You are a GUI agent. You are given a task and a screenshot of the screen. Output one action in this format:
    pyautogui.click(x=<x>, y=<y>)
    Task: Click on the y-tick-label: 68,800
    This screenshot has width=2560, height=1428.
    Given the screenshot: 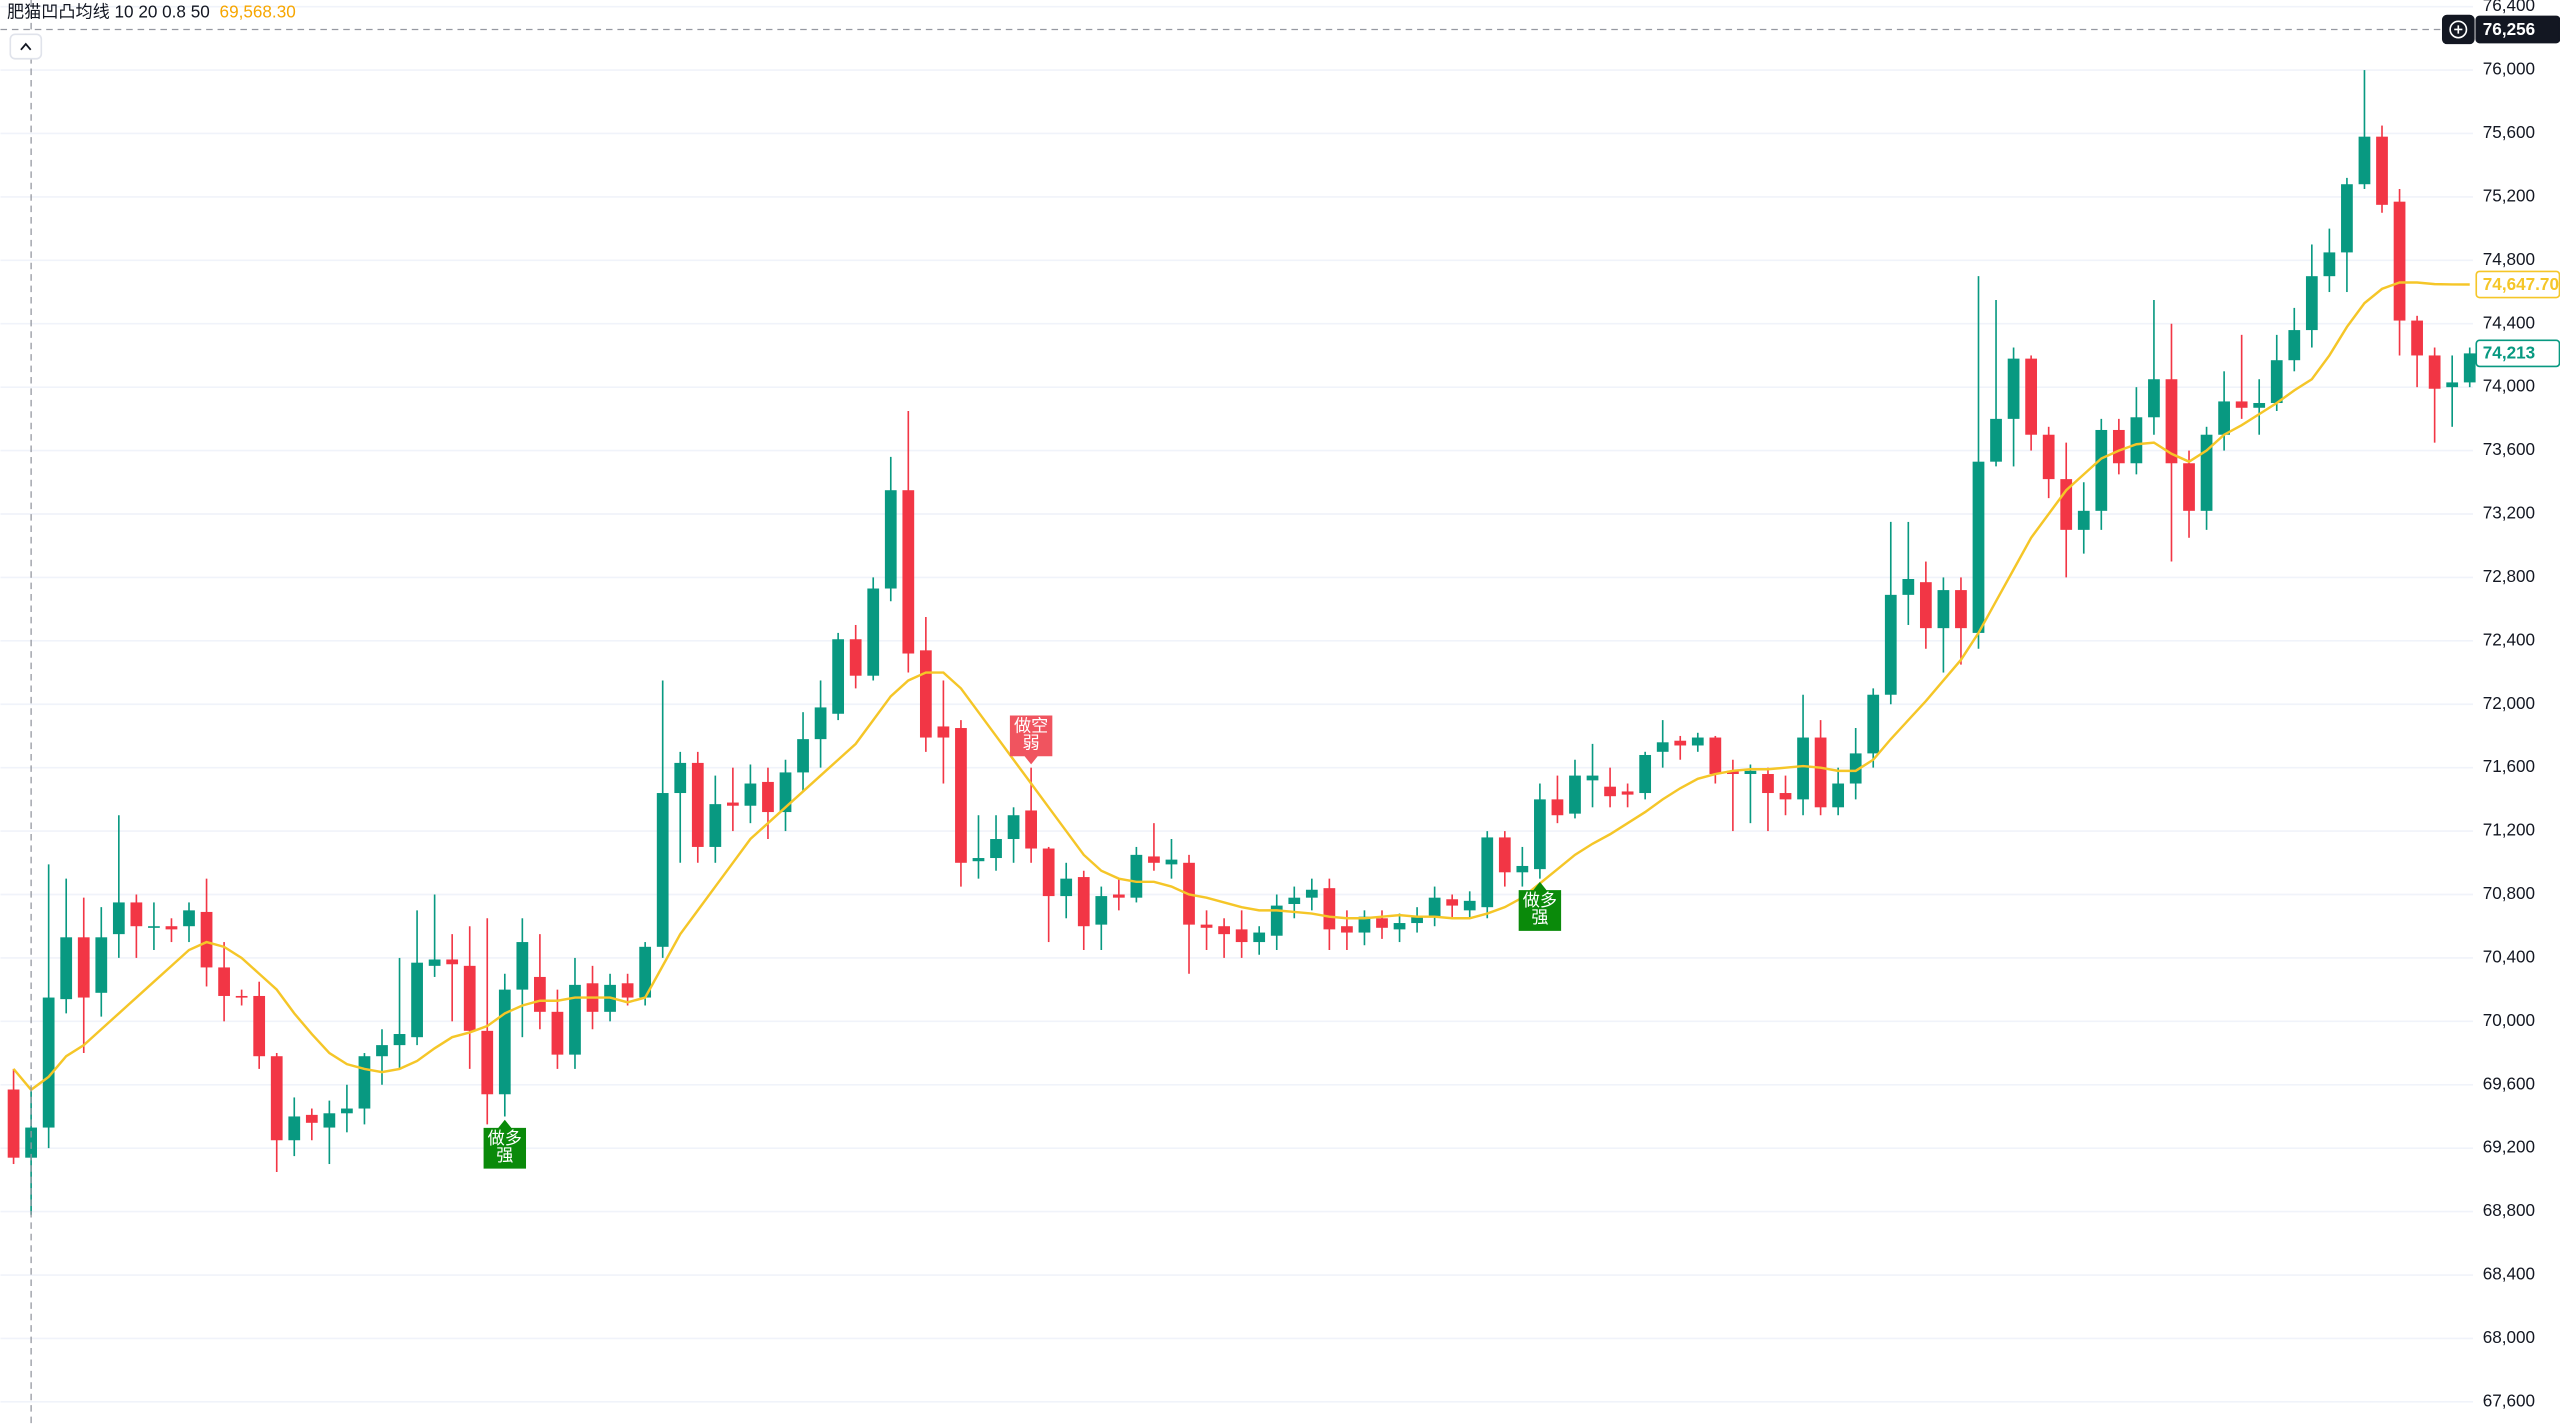 What is the action you would take?
    pyautogui.click(x=2509, y=1210)
    